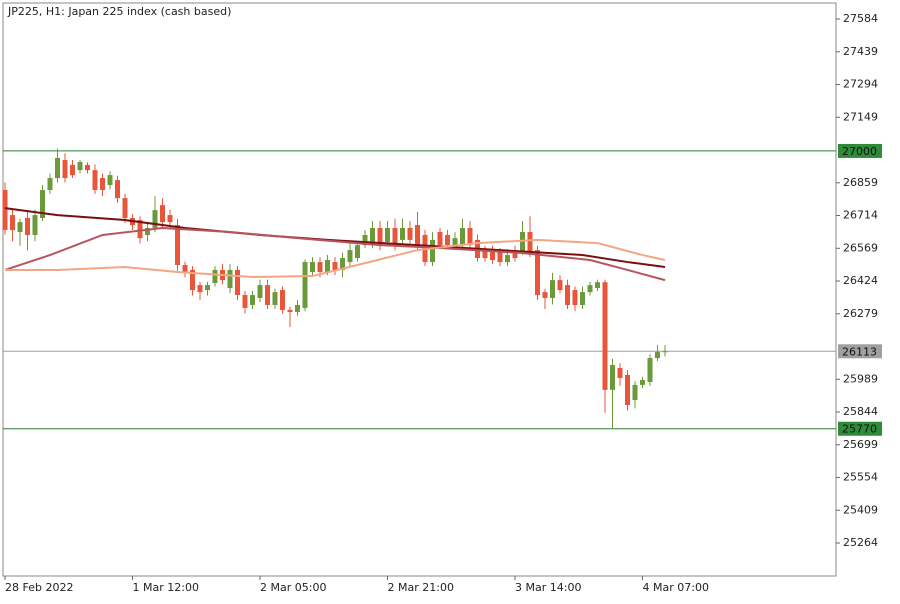  What do you see at coordinates (166, 587) in the screenshot?
I see `x-tick-label: 1 Mar 12:00` at bounding box center [166, 587].